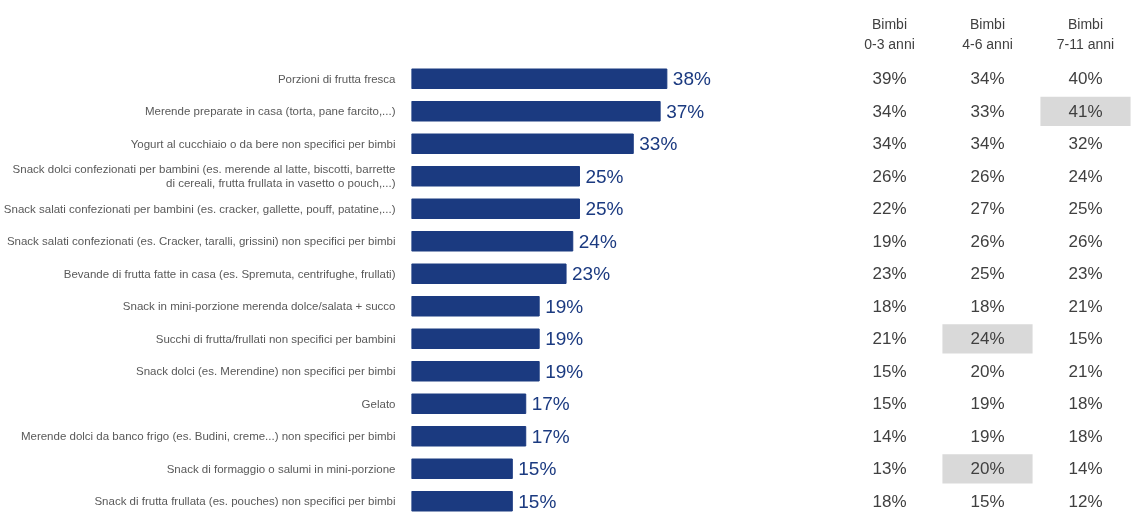 This screenshot has height=521, width=1136. I want to click on y-tick-label: Merende preparate in casa (torta, pane farcito,...), so click(270, 111).